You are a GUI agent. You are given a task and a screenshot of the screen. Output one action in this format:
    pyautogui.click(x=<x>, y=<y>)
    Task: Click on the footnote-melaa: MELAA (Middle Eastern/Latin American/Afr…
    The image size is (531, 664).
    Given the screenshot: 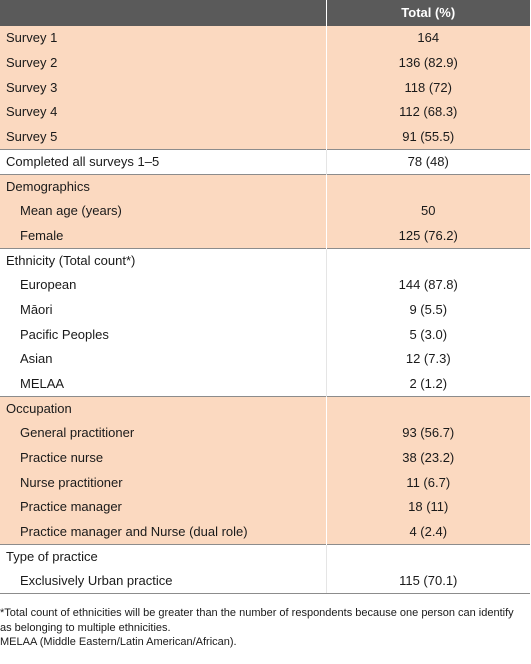 What is the action you would take?
    pyautogui.click(x=118, y=642)
    